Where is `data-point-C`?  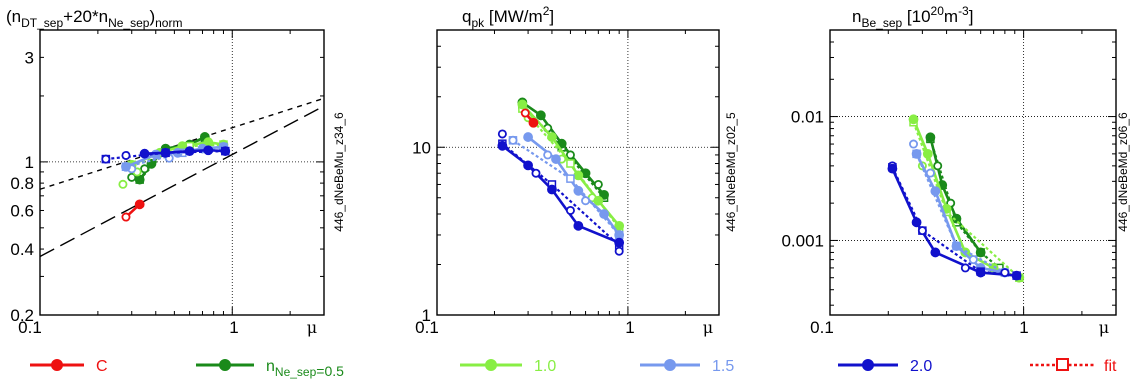
data-point-C is located at coordinates (139, 204).